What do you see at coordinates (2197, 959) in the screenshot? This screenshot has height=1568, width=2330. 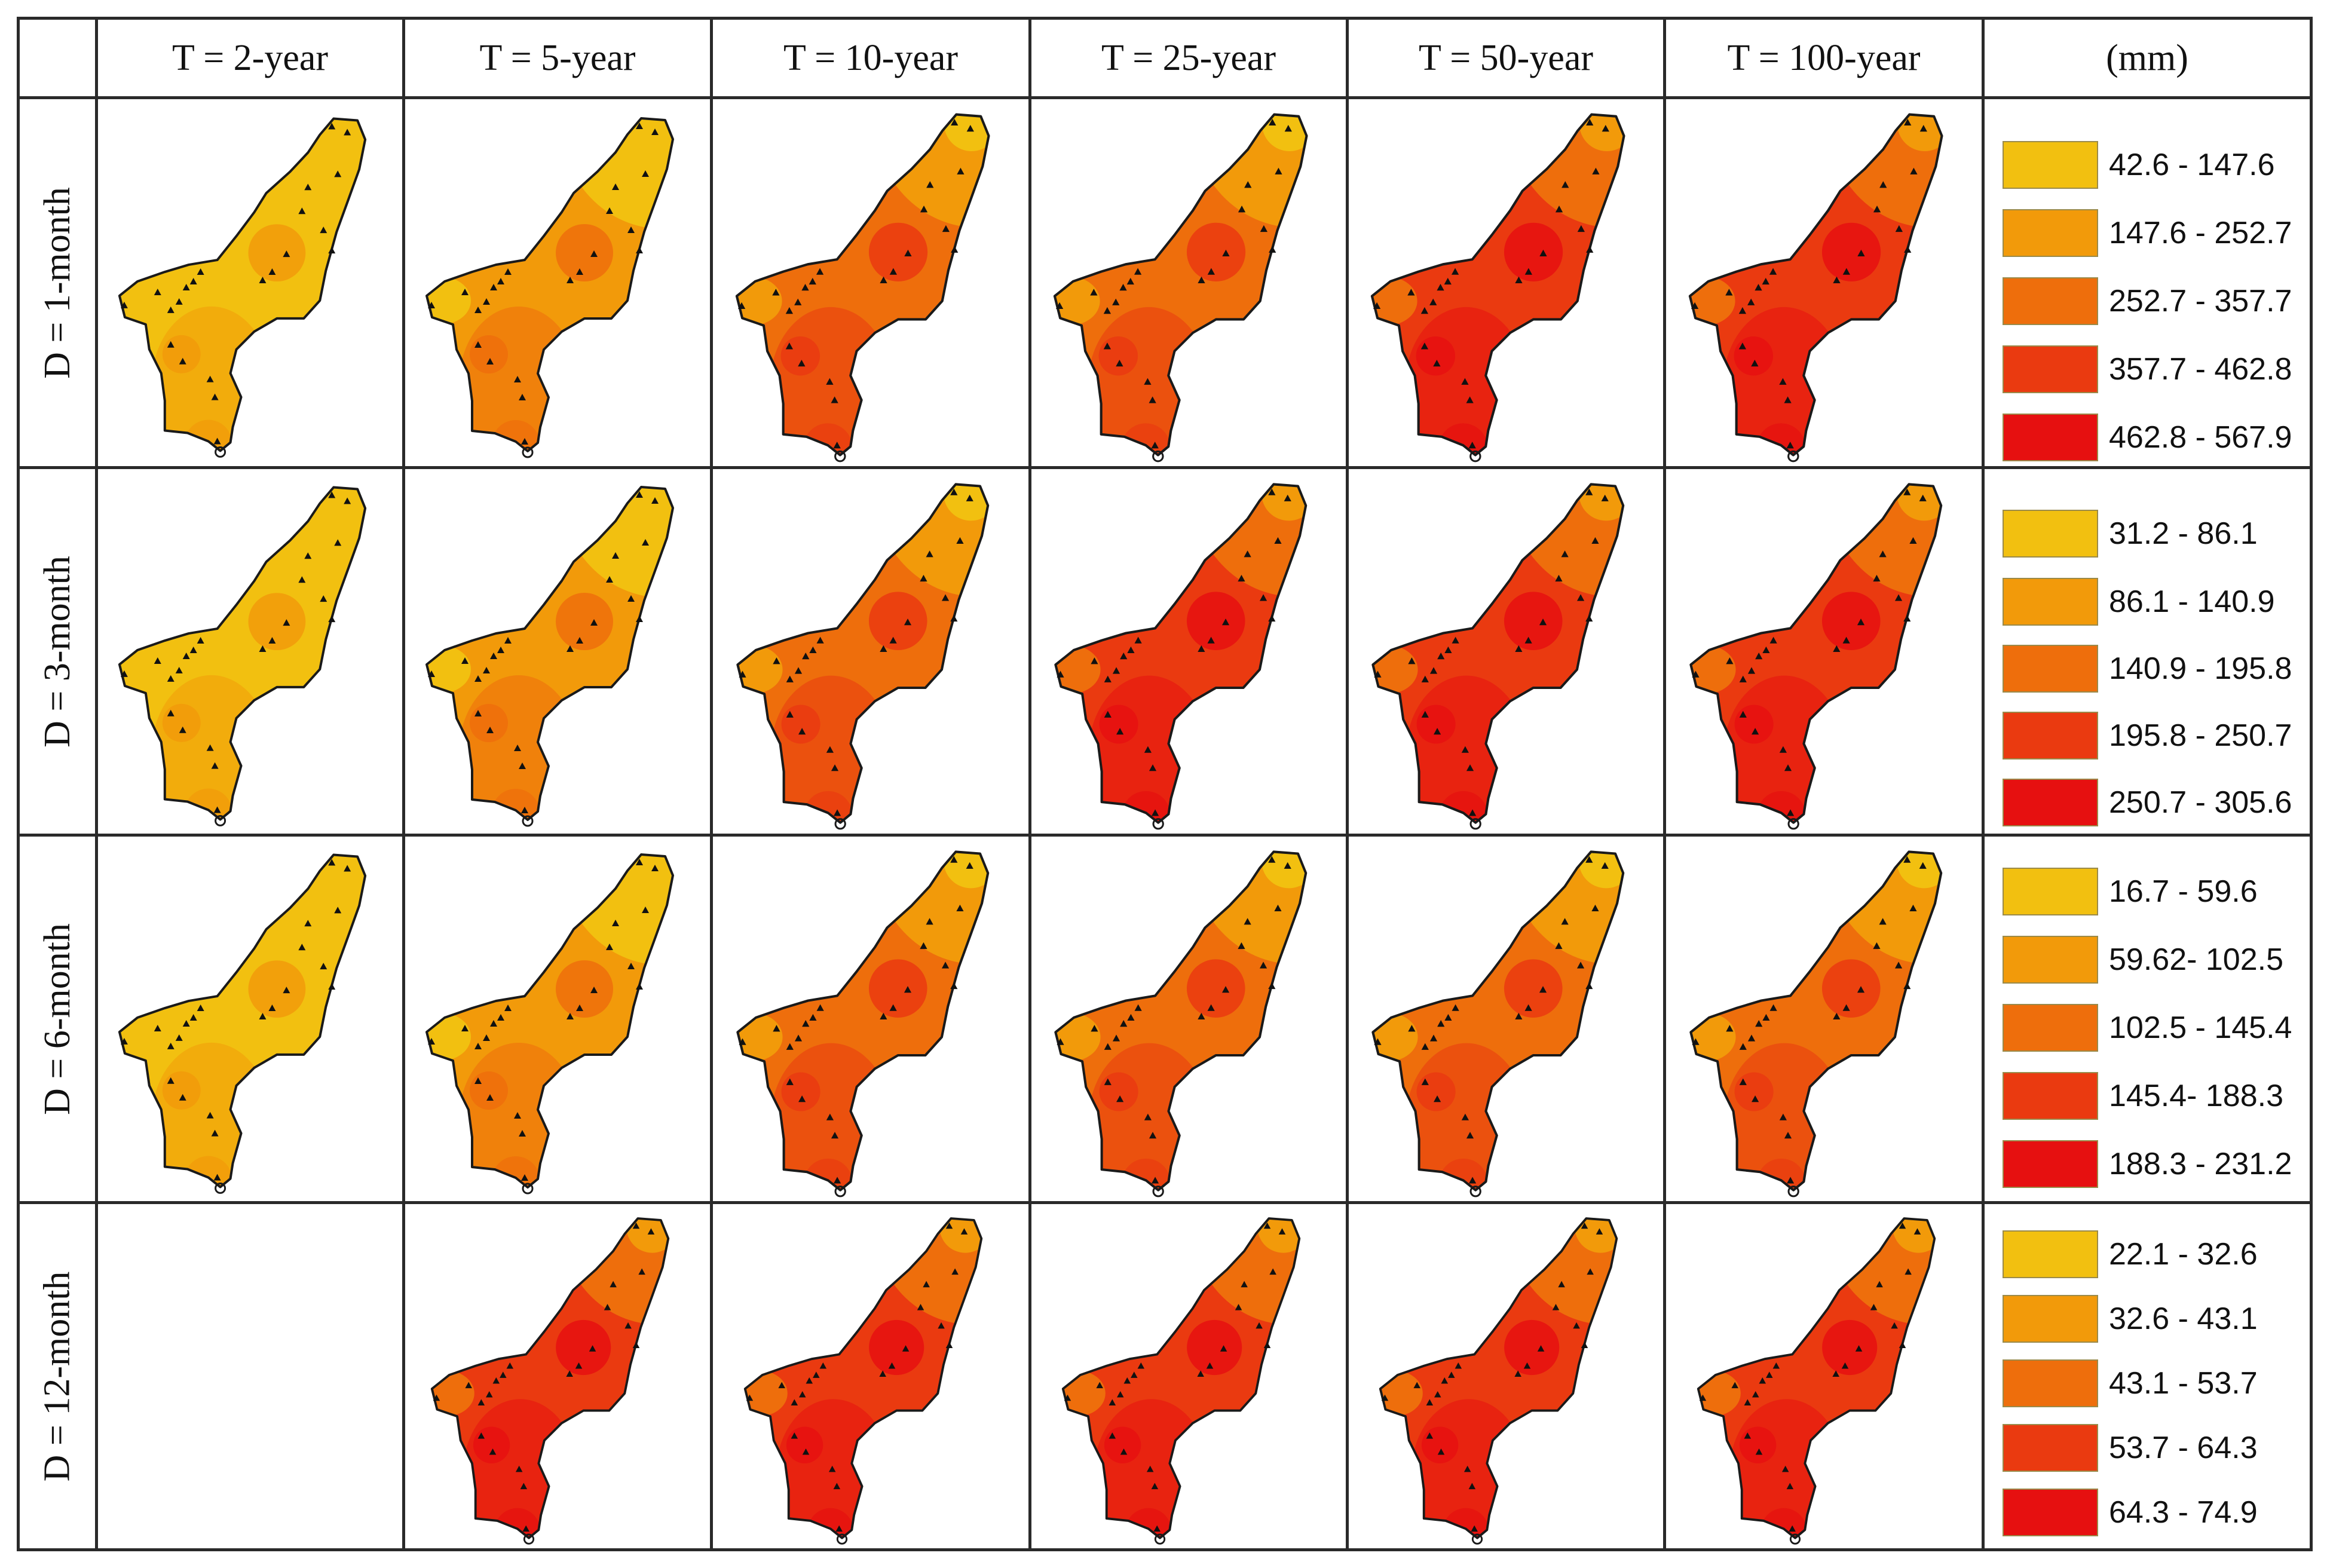 I see `legend-label: 59.62- 102.5` at bounding box center [2197, 959].